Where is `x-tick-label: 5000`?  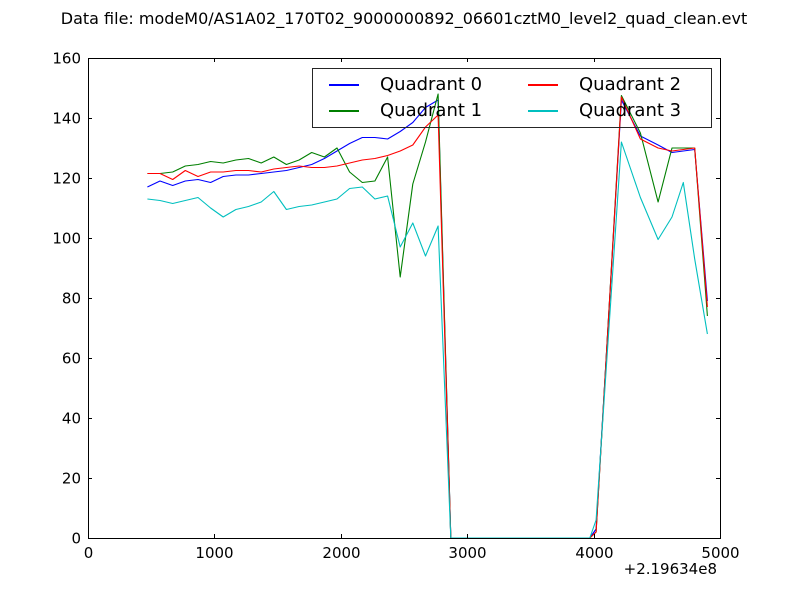 x-tick-label: 5000 is located at coordinates (720, 553).